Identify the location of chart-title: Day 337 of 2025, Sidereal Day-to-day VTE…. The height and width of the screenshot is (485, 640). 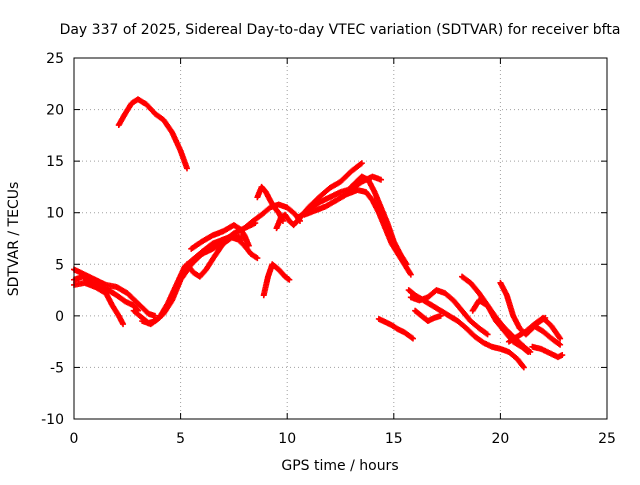
(340, 30).